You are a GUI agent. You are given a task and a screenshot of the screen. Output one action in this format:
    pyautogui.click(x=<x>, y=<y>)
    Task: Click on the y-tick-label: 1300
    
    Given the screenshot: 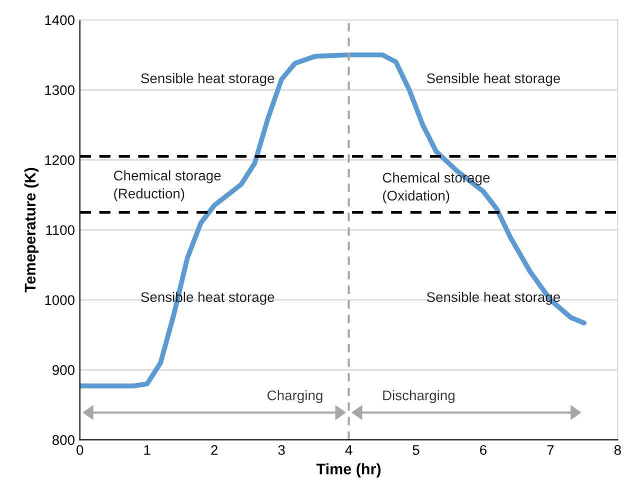 What is the action you would take?
    pyautogui.click(x=59, y=90)
    